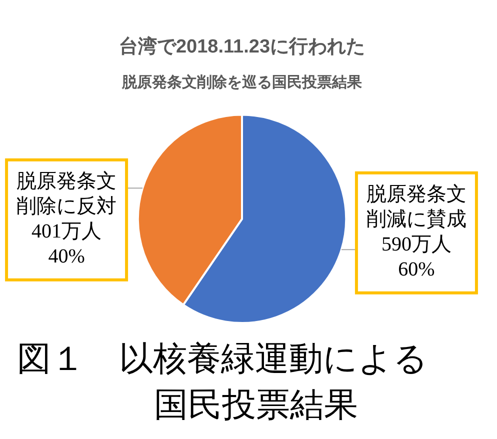 The width and height of the screenshot is (497, 439). What do you see at coordinates (416, 207) in the screenshot?
I see `slice-label: 脱原発条文削減に賛成` at bounding box center [416, 207].